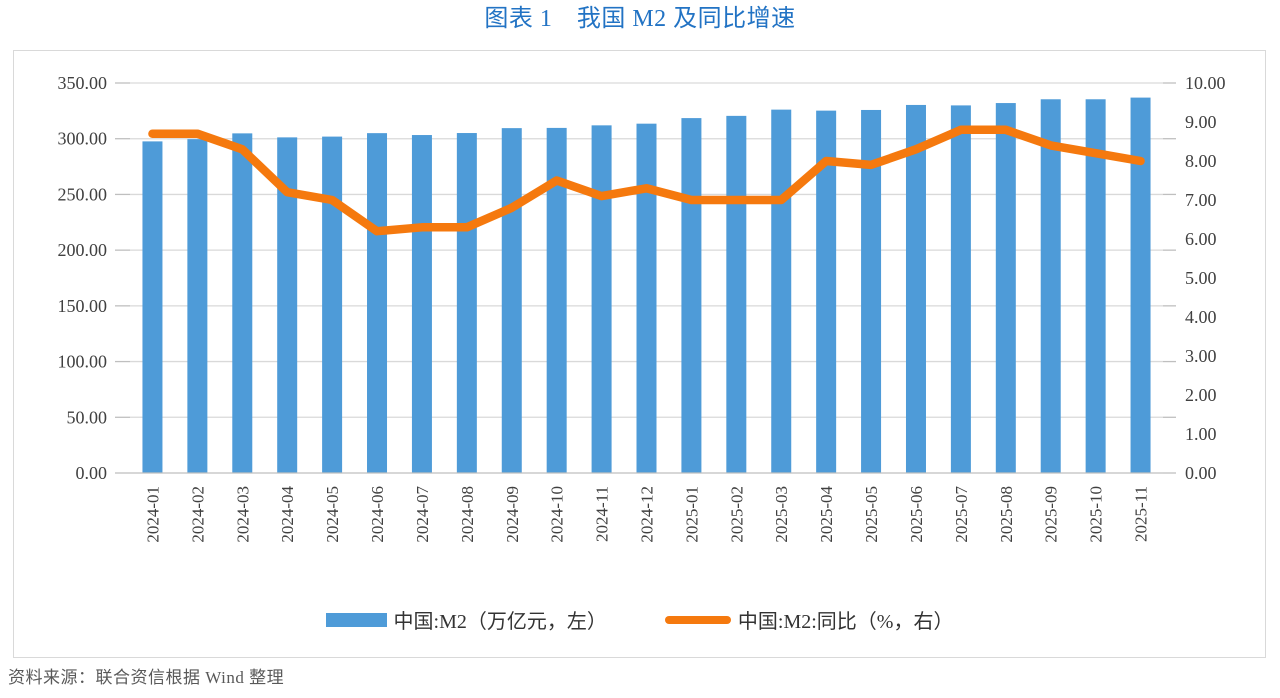  I want to click on source-note: 资料来源：联合资信根据 Wind 整理, so click(146, 677).